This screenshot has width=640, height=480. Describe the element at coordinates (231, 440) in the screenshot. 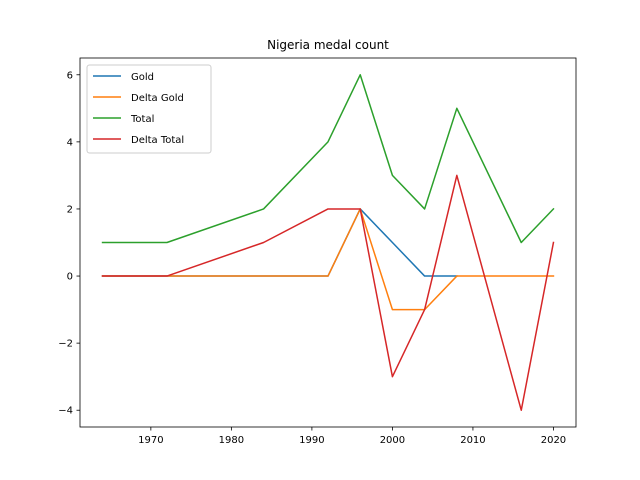

I see `x-tick-label: 1980` at that location.